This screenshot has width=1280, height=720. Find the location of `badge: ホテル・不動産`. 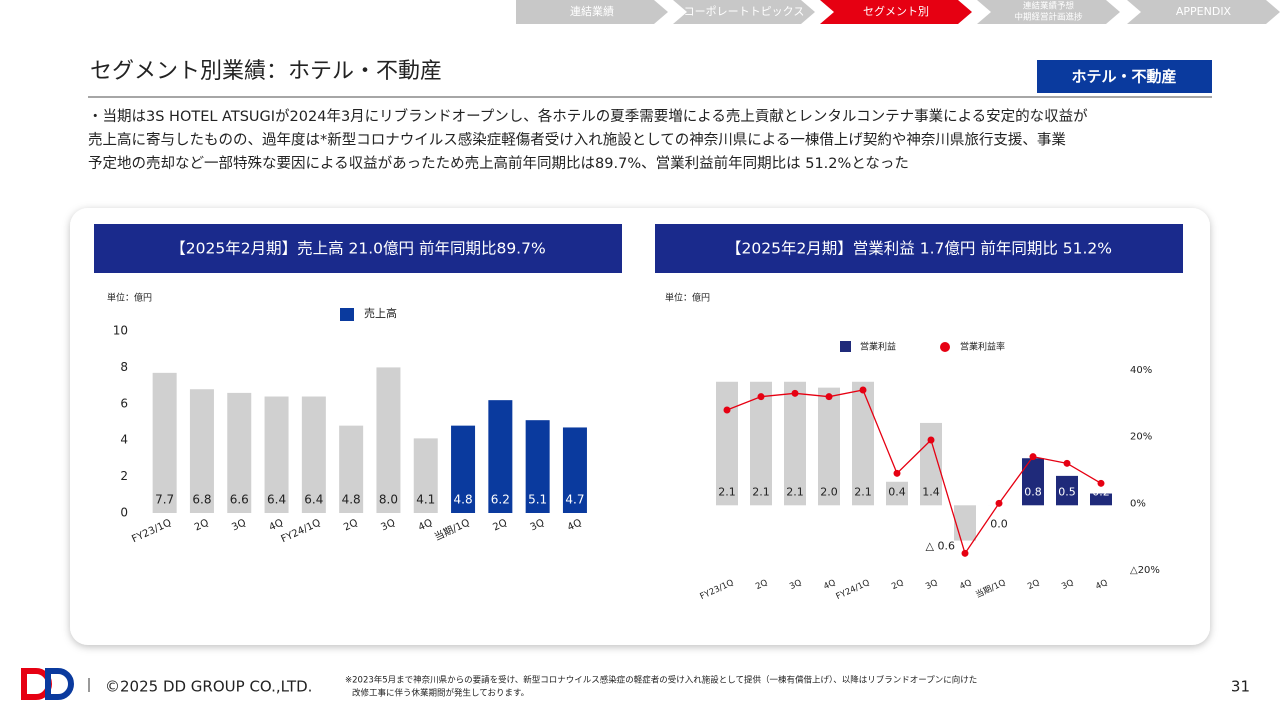

badge: ホテル・不動産 is located at coordinates (1123, 77).